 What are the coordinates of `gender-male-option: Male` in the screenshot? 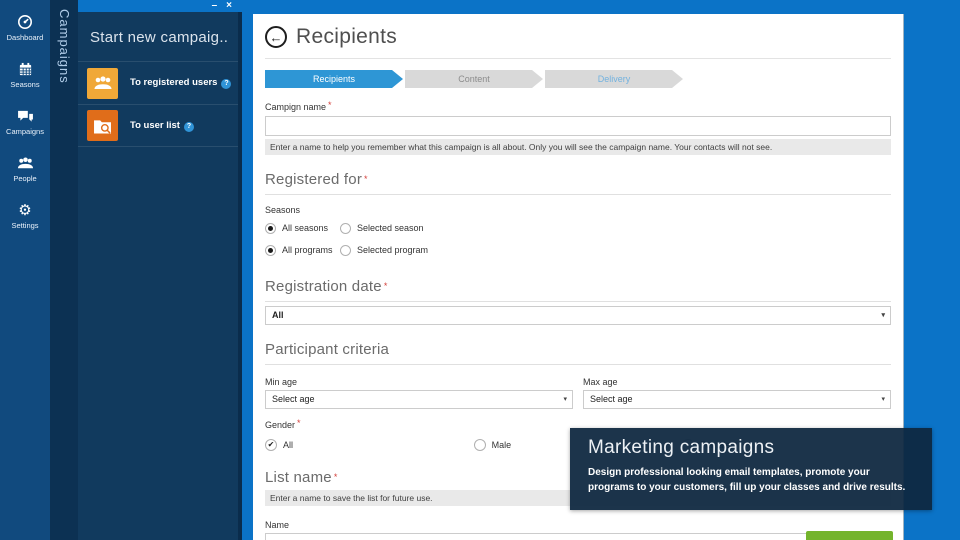 It's located at (578, 444).